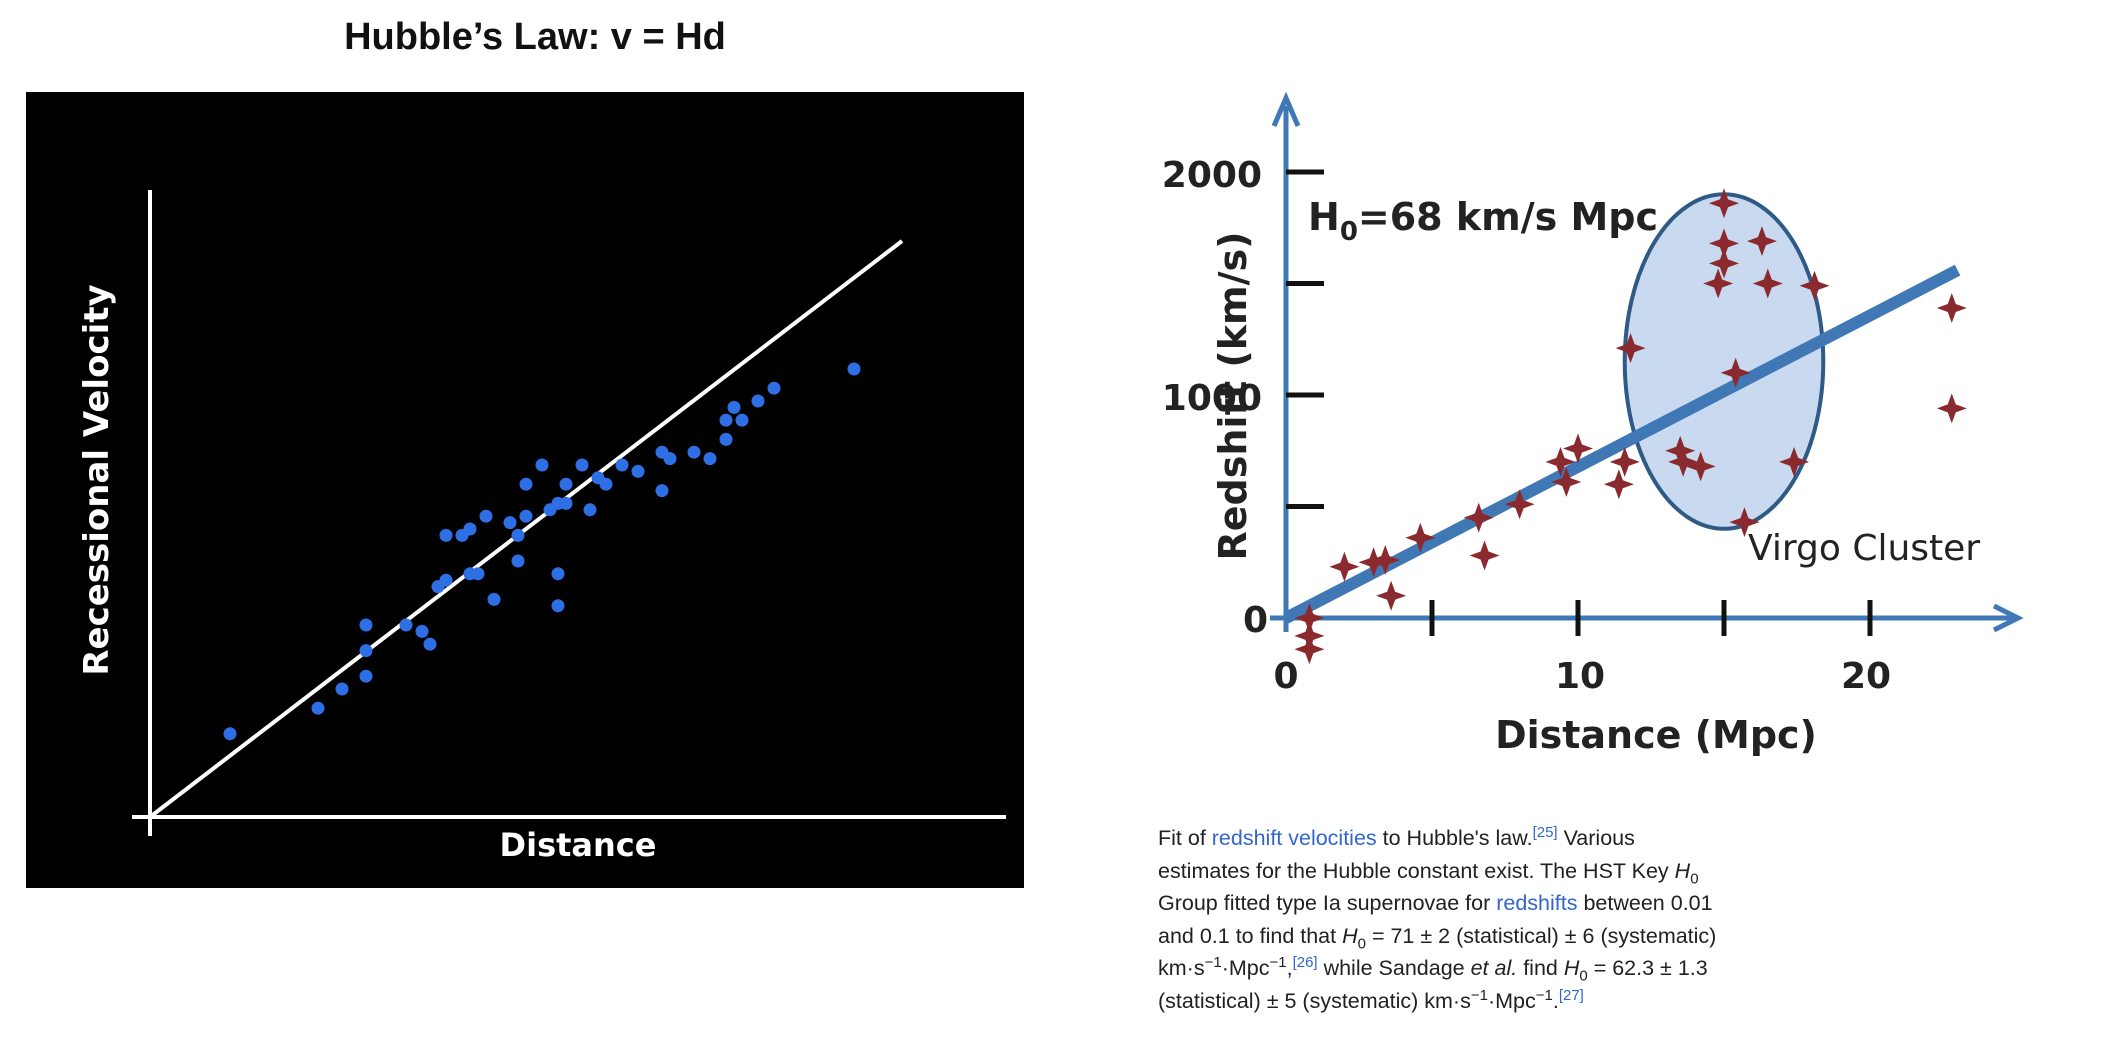 This screenshot has height=1048, width=2116. What do you see at coordinates (1212, 175) in the screenshot?
I see `y-tick-label-2000: 2000` at bounding box center [1212, 175].